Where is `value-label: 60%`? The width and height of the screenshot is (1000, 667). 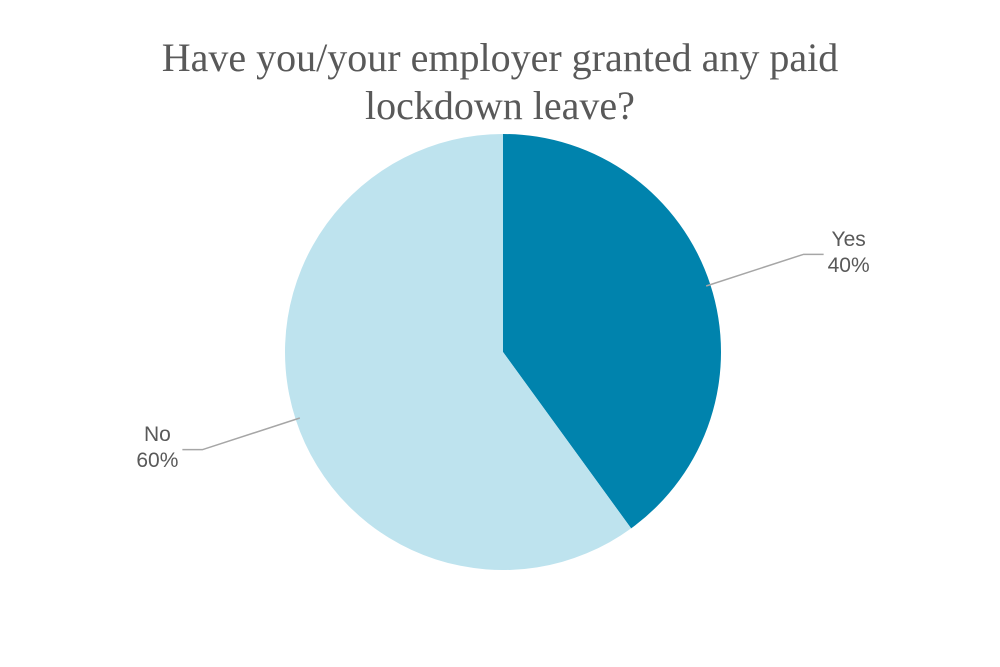 value-label: 60% is located at coordinates (157, 460).